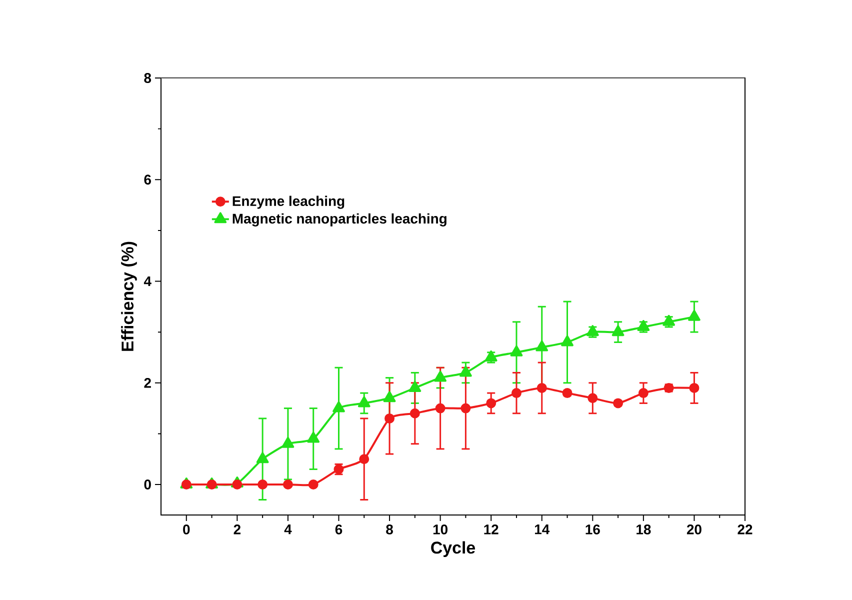  What do you see at coordinates (147, 485) in the screenshot?
I see `y-tick-label: 0` at bounding box center [147, 485].